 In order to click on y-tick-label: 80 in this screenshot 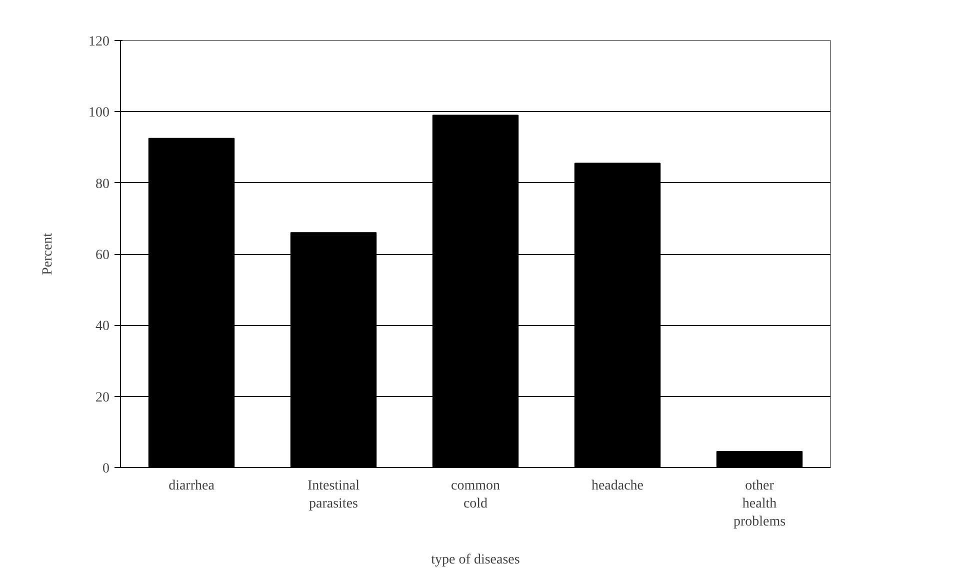, I will do `click(103, 184)`.